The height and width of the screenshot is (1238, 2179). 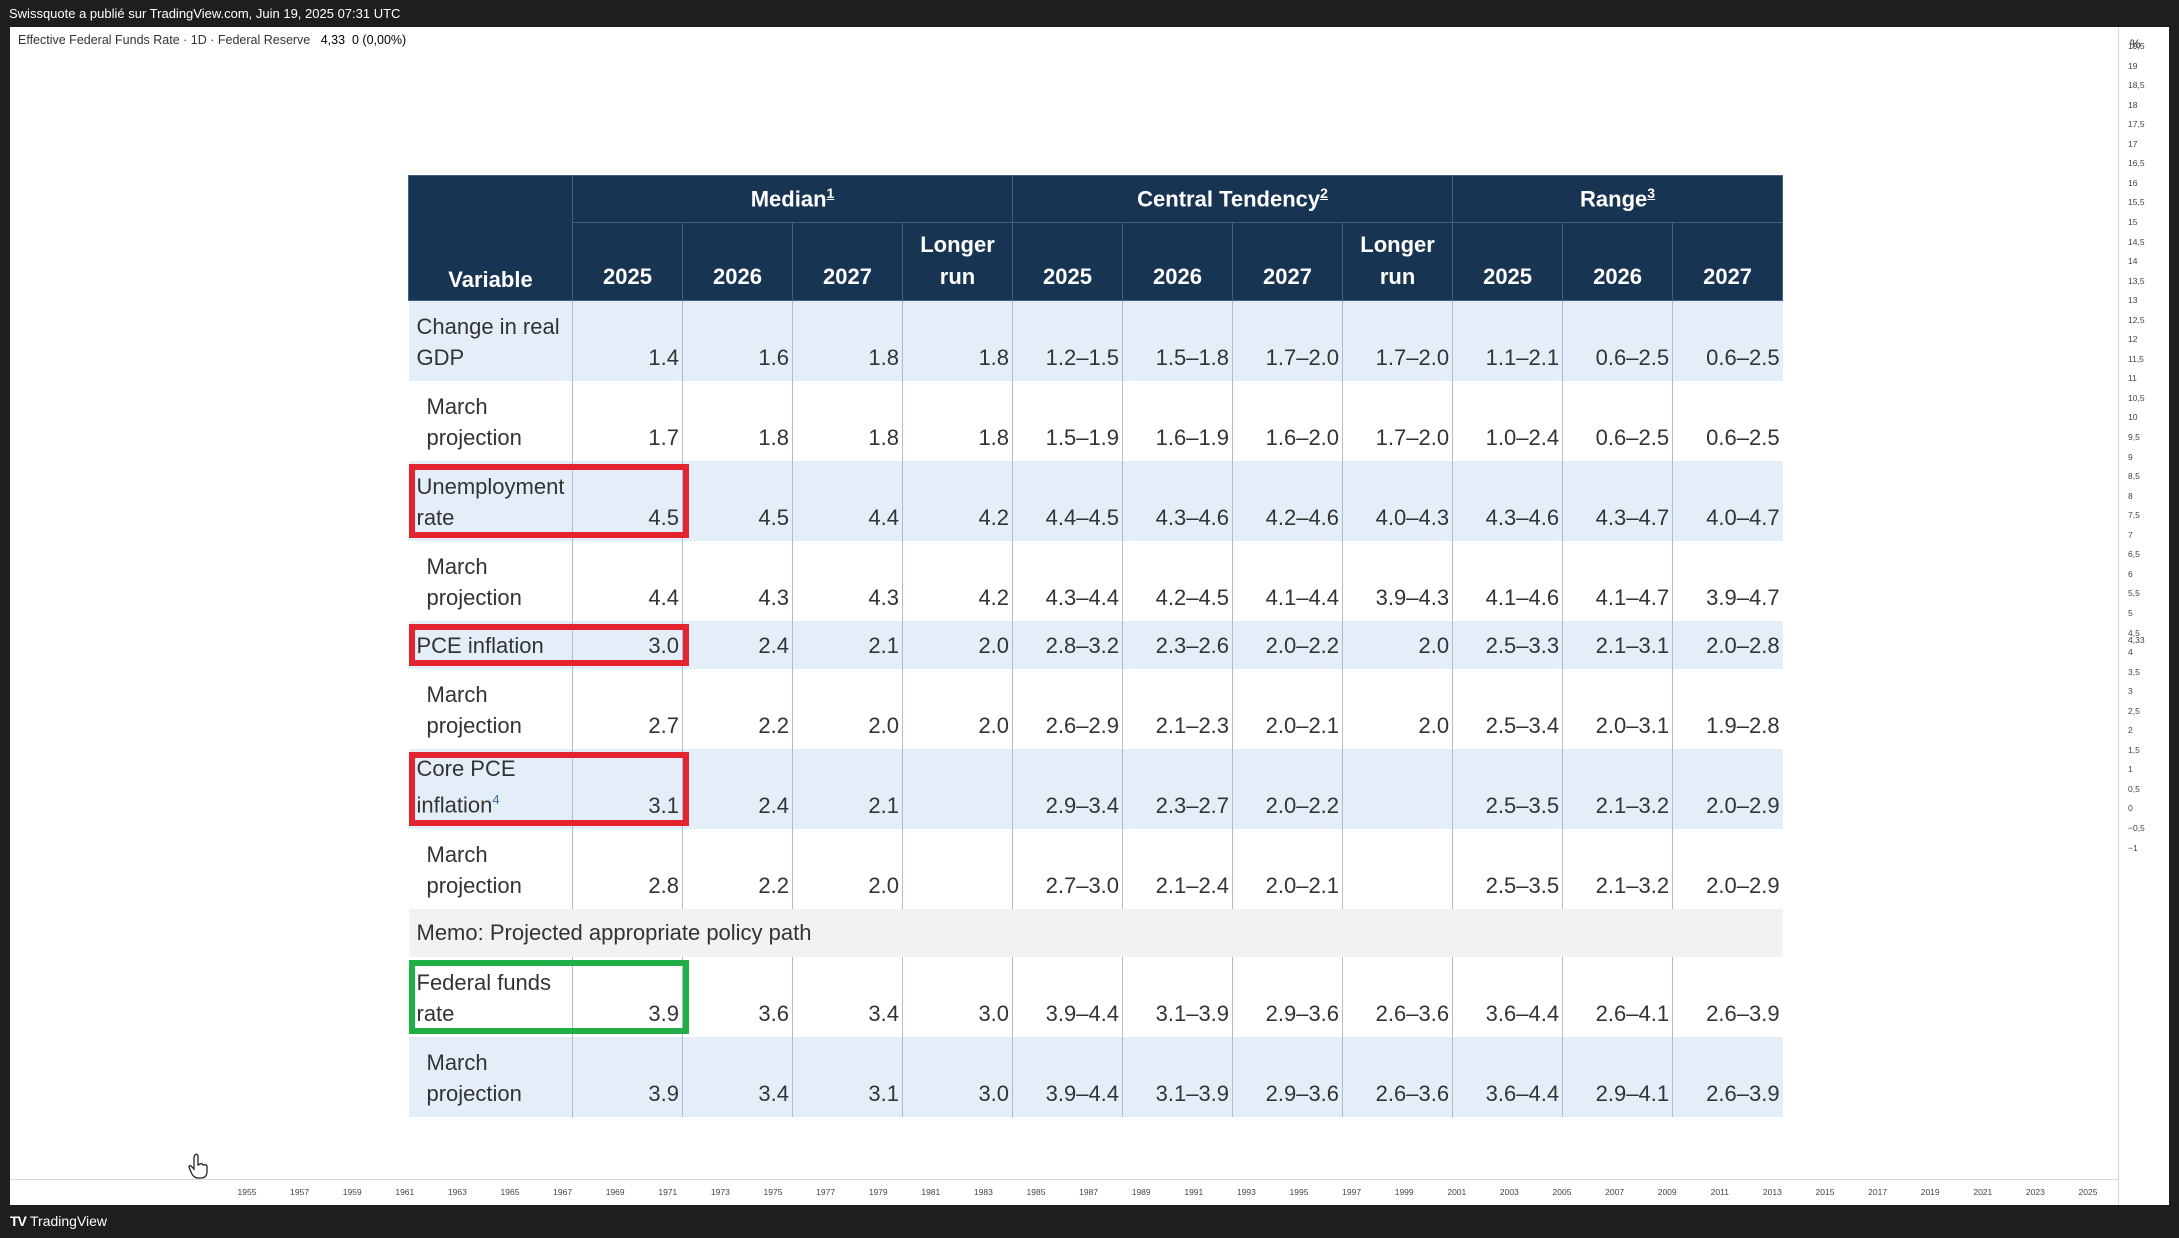 I want to click on table-cell: 4.2–4.5, so click(x=1177, y=580).